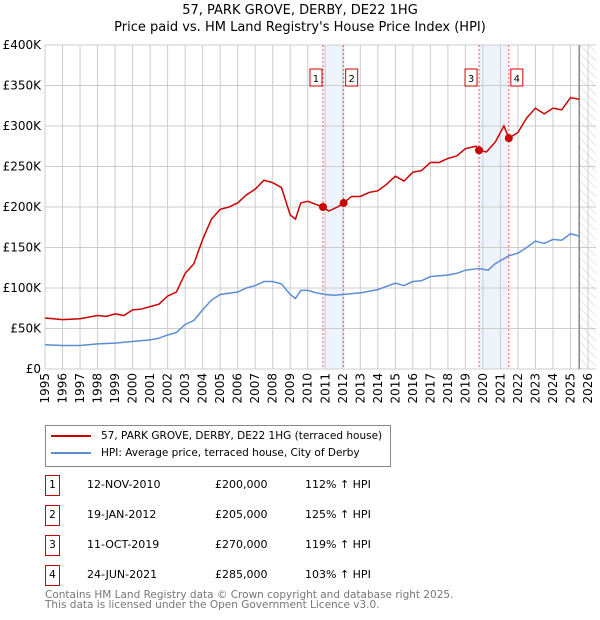 Image resolution: width=600 pixels, height=620 pixels. I want to click on sale-price: £200,000, so click(241, 484).